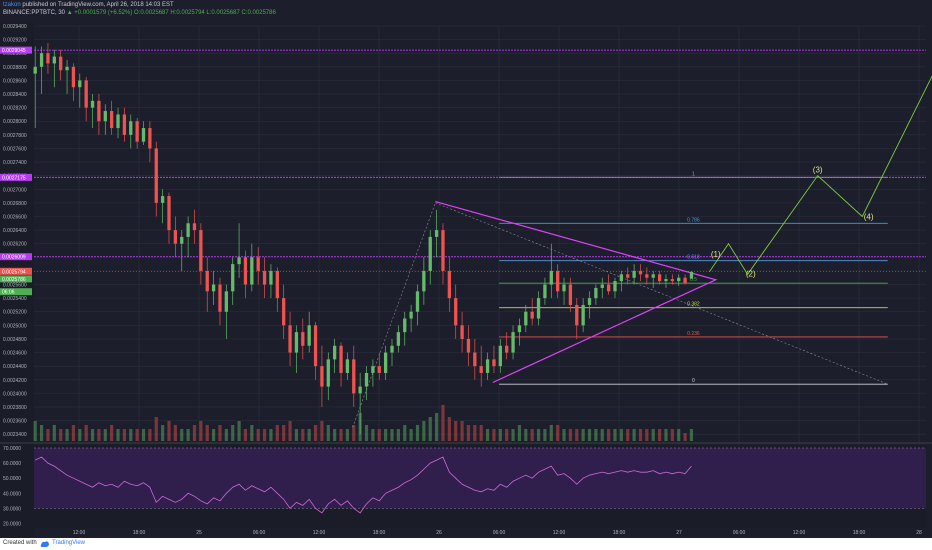  What do you see at coordinates (15, 299) in the screenshot?
I see `price-tick-label: 0.0025400` at bounding box center [15, 299].